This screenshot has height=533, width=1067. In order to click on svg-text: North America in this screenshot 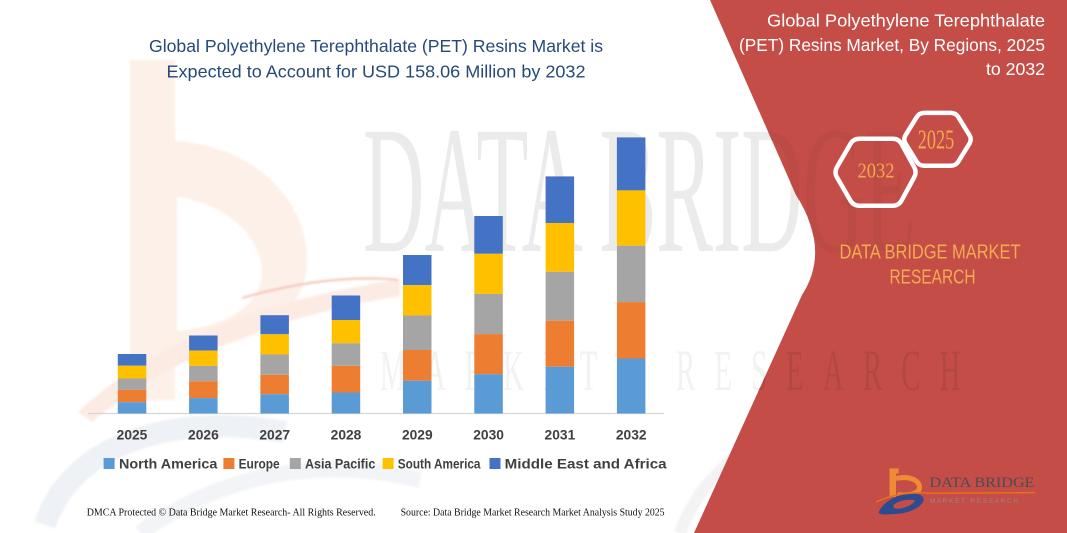, I will do `click(168, 464)`.